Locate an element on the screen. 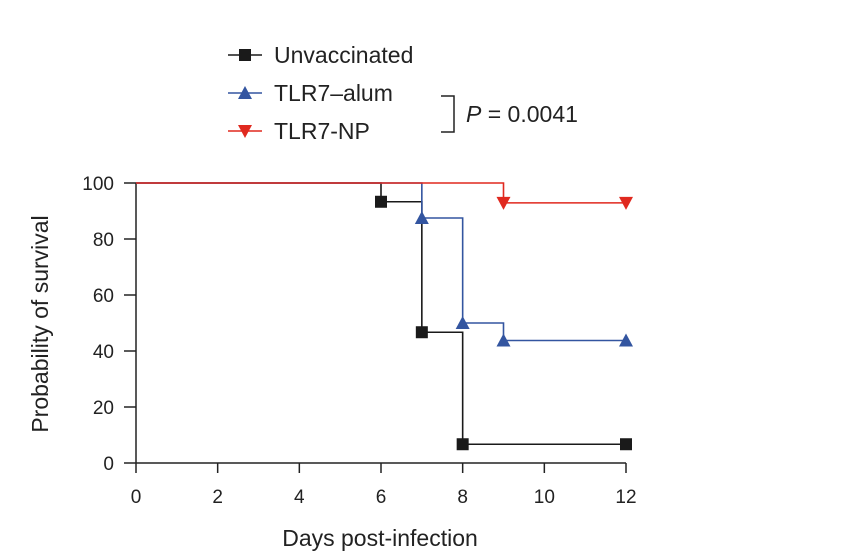  p-value-text: P = 0.0041 is located at coordinates (522, 114).